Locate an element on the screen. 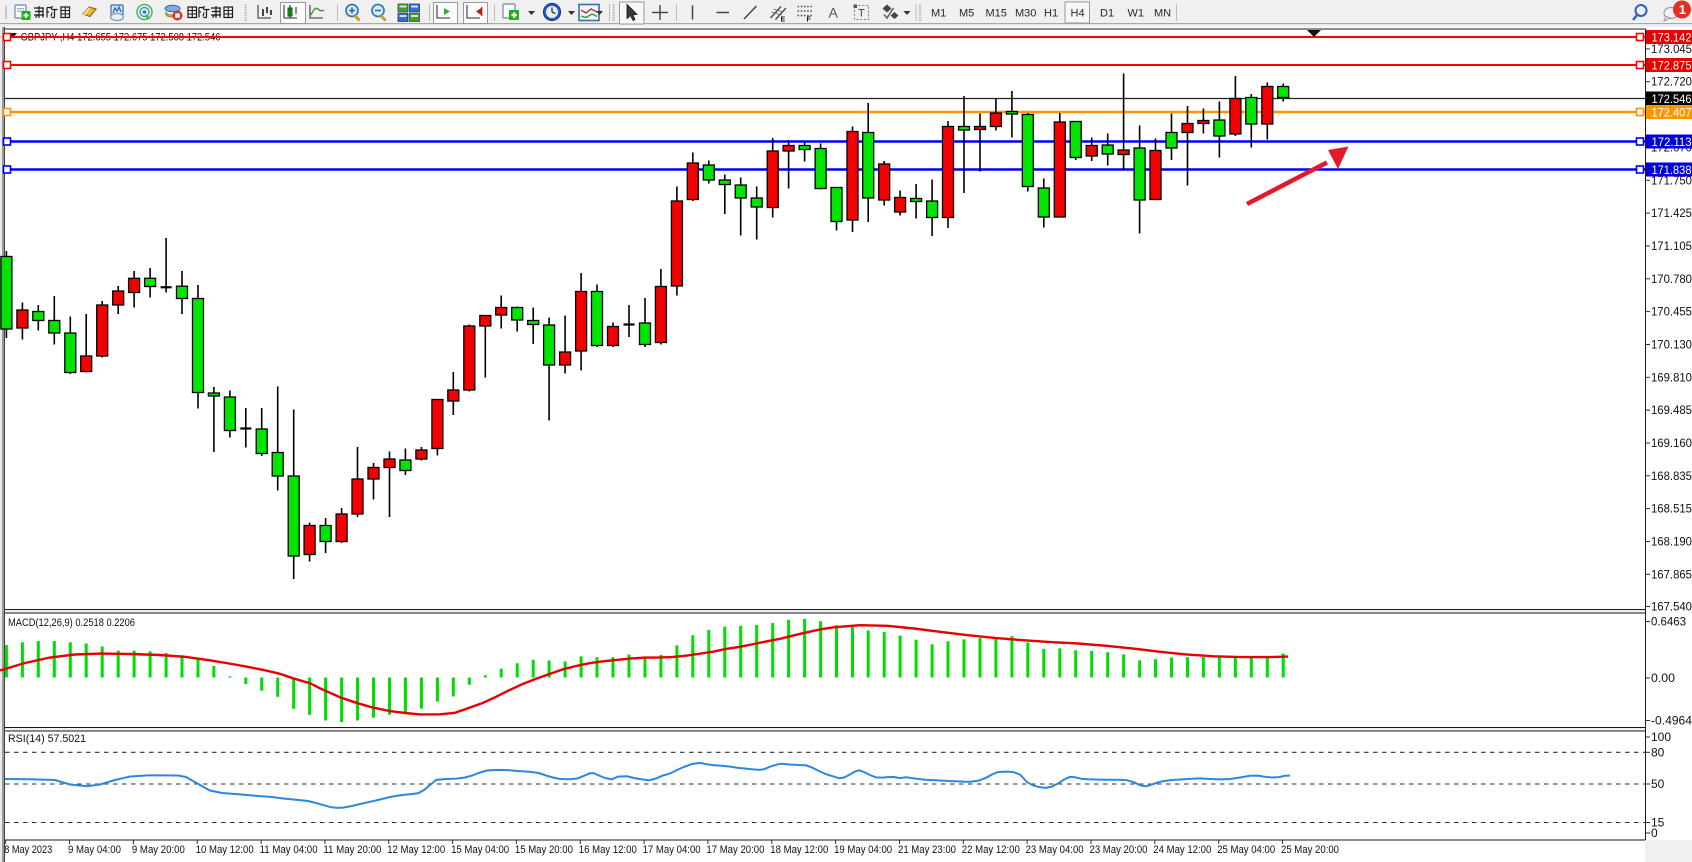 Image resolution: width=1692 pixels, height=862 pixels. svg-text: 23 May 20:00 is located at coordinates (1119, 850).